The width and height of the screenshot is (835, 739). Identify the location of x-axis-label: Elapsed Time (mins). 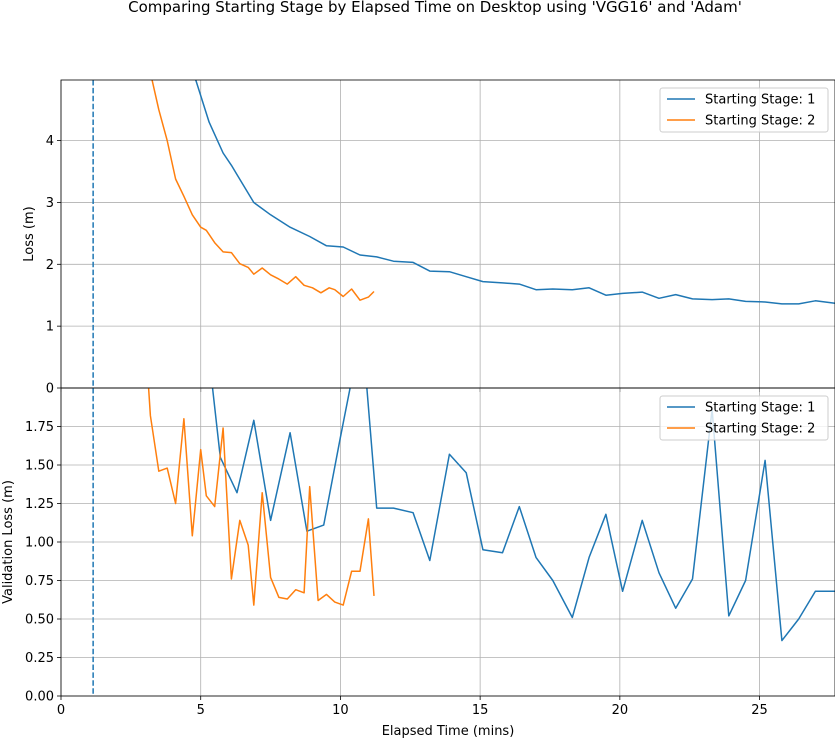
(448, 731).